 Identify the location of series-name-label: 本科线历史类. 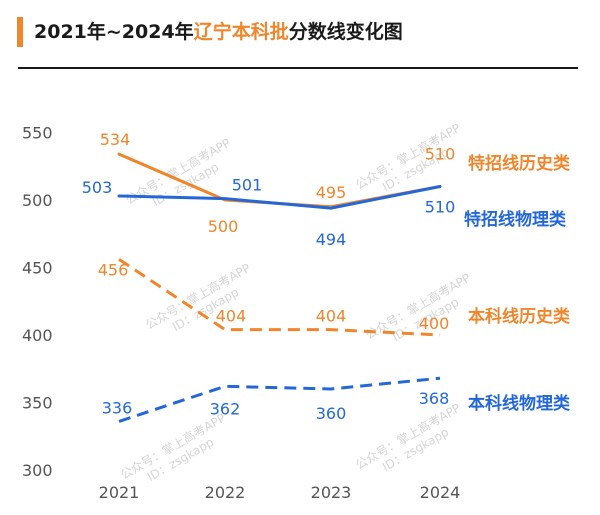
(519, 316).